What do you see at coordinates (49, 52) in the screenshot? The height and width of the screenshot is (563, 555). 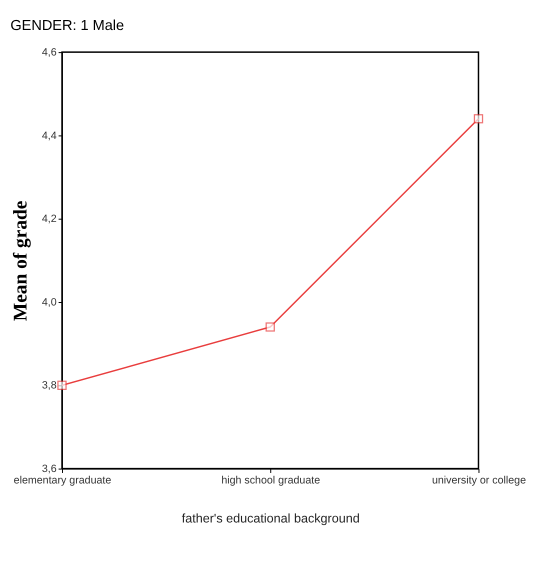 I see `y-tick-label: 4,6` at bounding box center [49, 52].